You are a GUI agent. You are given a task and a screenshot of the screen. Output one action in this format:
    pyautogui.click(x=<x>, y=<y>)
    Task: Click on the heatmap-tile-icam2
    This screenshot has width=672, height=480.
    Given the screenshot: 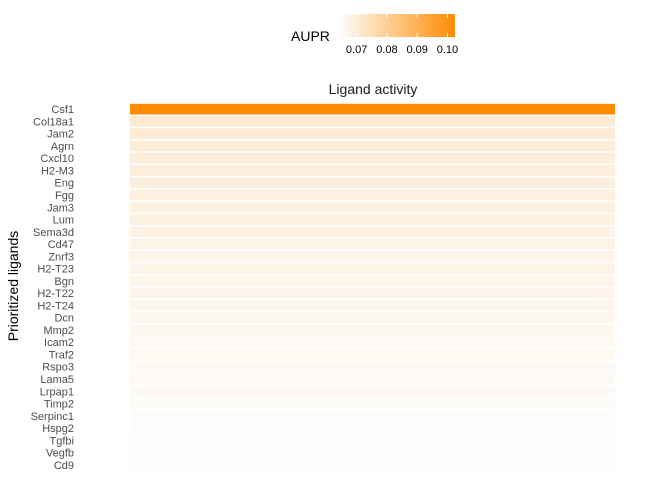 What is the action you would take?
    pyautogui.click(x=372, y=342)
    